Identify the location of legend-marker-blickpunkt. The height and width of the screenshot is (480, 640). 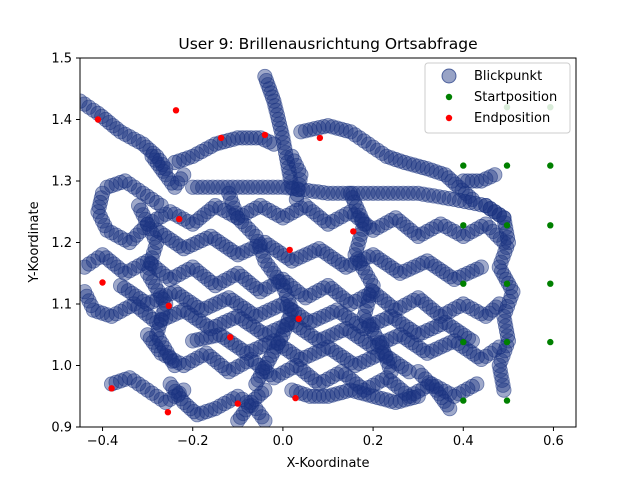
(449, 76).